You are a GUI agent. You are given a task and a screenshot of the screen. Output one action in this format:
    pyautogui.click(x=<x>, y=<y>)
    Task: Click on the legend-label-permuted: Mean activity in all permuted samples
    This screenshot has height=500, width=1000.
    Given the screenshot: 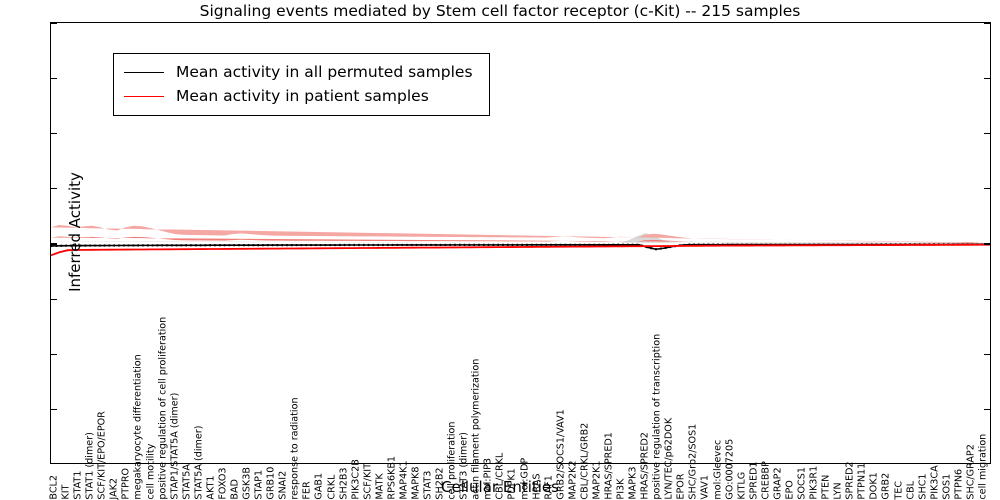 What is the action you would take?
    pyautogui.click(x=324, y=72)
    